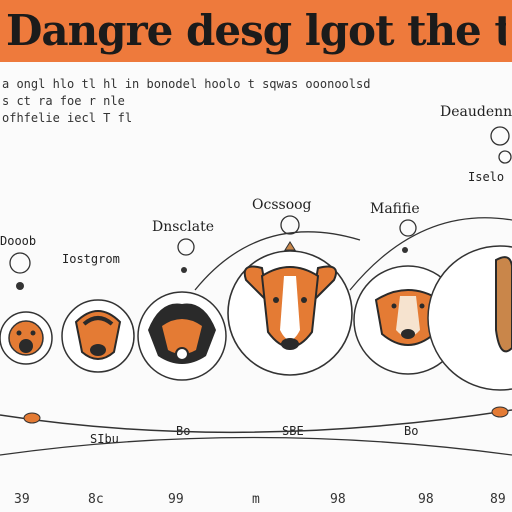 Image resolution: width=512 pixels, height=512 pixels. What do you see at coordinates (182, 336) in the screenshot?
I see `dog-stage-3-icon` at bounding box center [182, 336].